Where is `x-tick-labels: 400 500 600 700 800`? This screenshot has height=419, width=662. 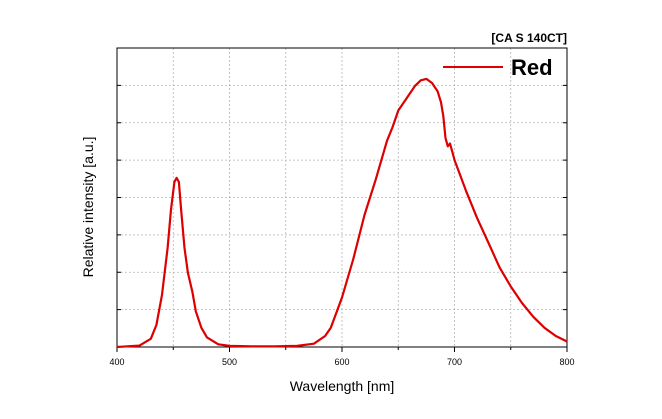
x-tick-labels: 400 500 600 700 800 is located at coordinates (341, 362).